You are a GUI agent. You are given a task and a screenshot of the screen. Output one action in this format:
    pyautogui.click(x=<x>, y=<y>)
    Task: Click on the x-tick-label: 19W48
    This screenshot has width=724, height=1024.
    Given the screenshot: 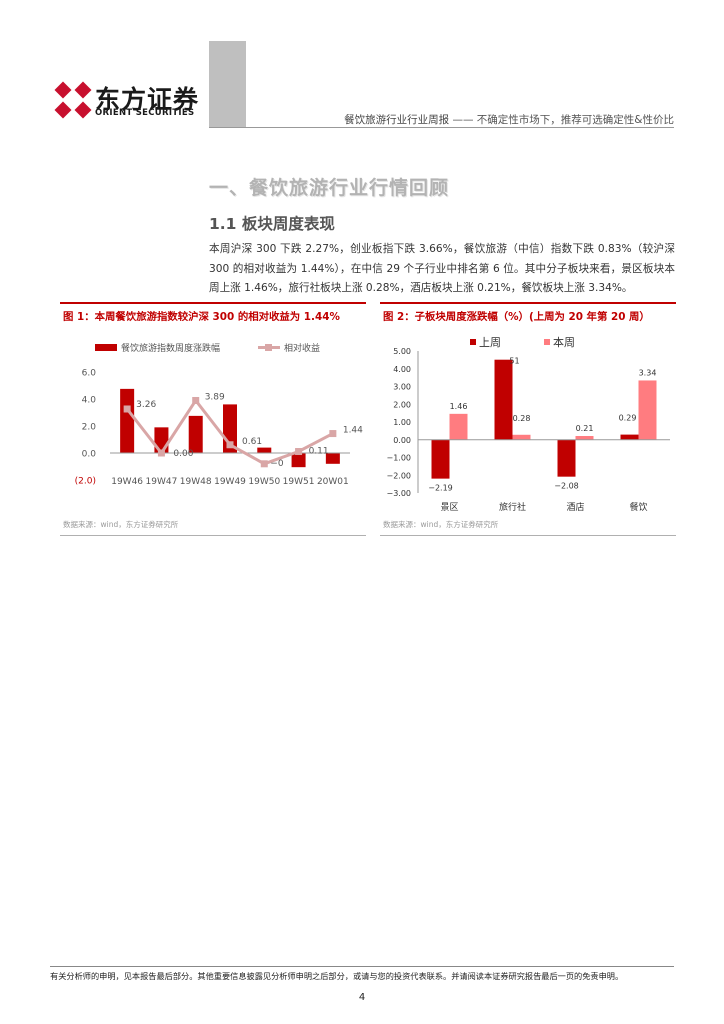 What is the action you would take?
    pyautogui.click(x=196, y=482)
    